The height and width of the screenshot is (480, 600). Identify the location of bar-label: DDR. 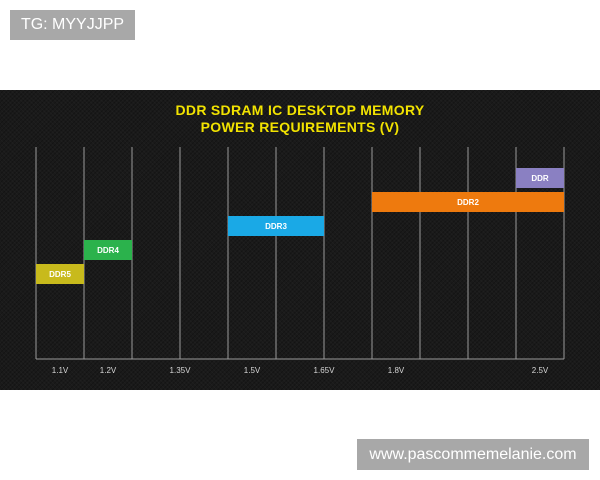
(540, 178).